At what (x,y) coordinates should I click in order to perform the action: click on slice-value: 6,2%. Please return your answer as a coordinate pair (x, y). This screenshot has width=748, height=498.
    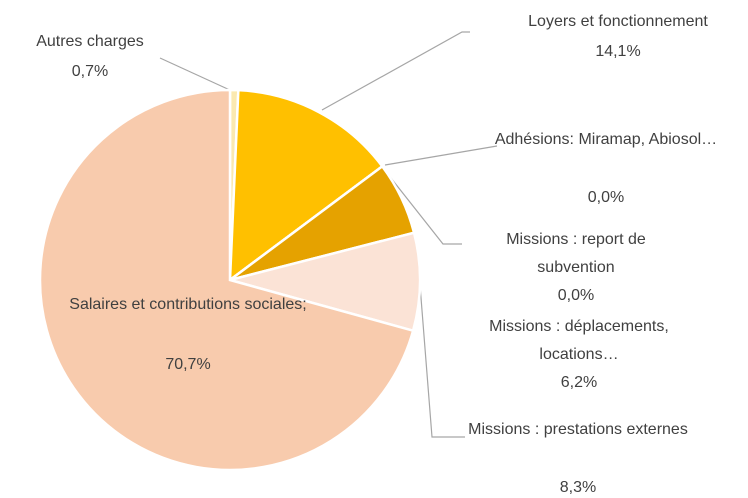
    Looking at the image, I should click on (579, 382).